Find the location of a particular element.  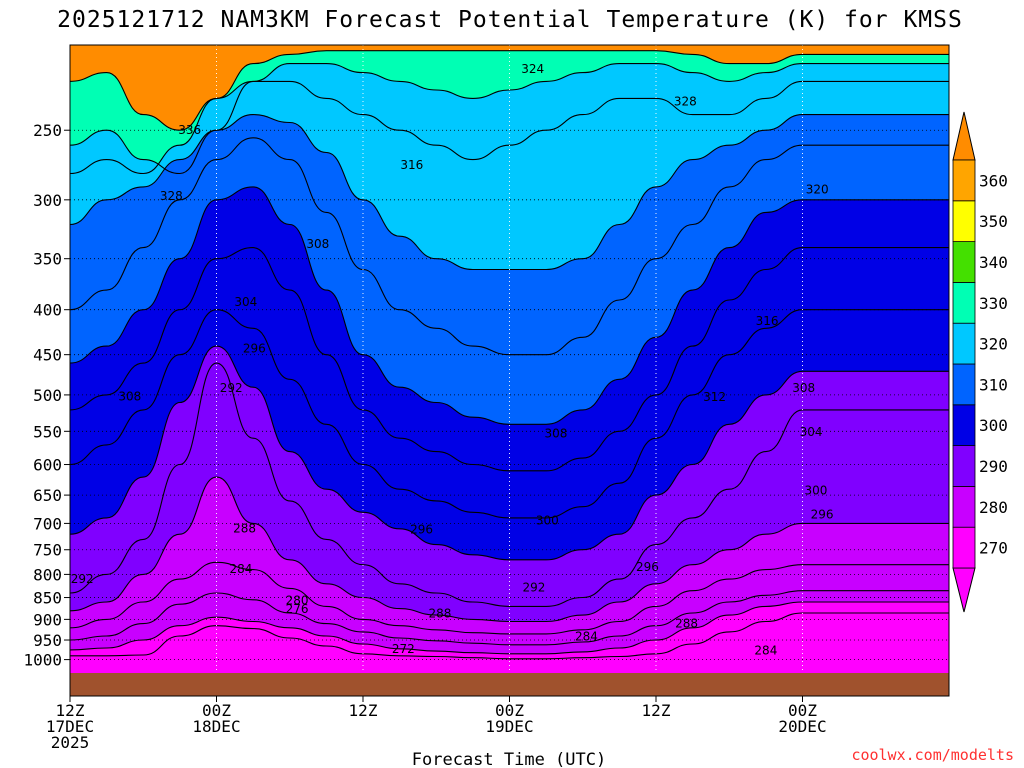

contour-label-18: 300 is located at coordinates (547, 521).